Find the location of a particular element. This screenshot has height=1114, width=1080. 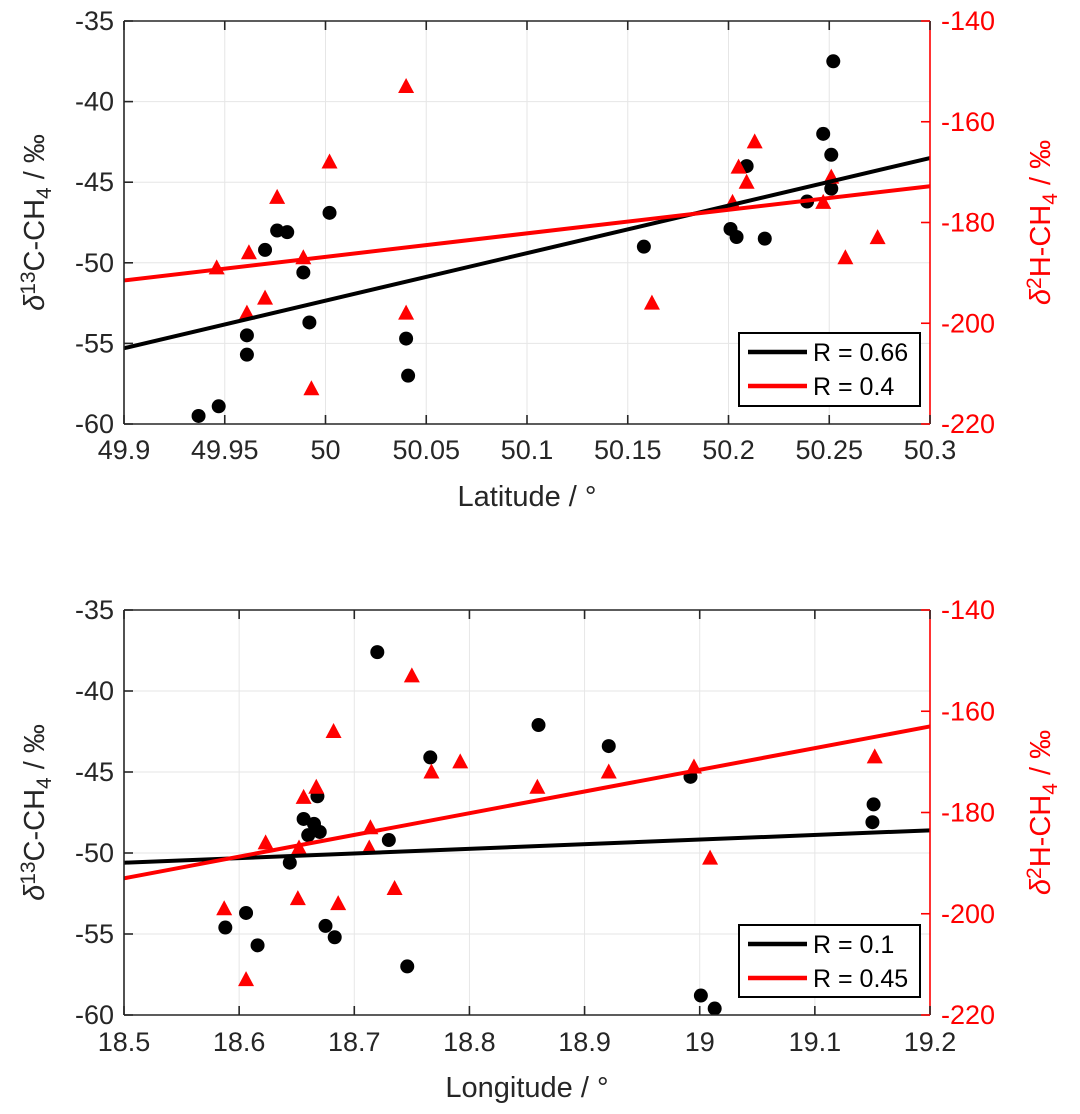

x-tick-label: 19.2 is located at coordinates (930, 1042).